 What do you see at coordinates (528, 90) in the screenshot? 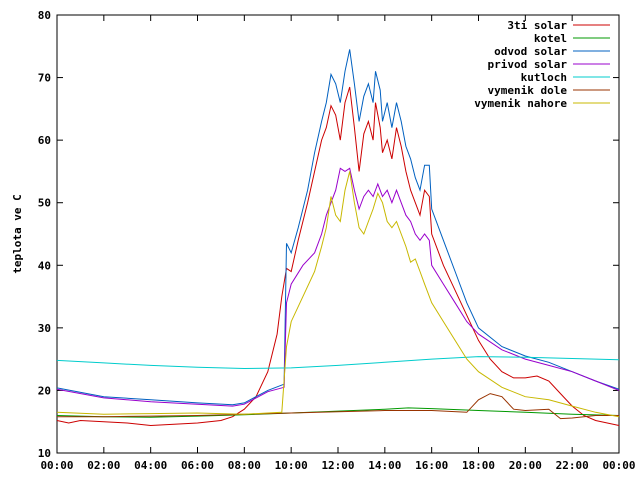
I see `legend-label: vymenik dole` at bounding box center [528, 90].